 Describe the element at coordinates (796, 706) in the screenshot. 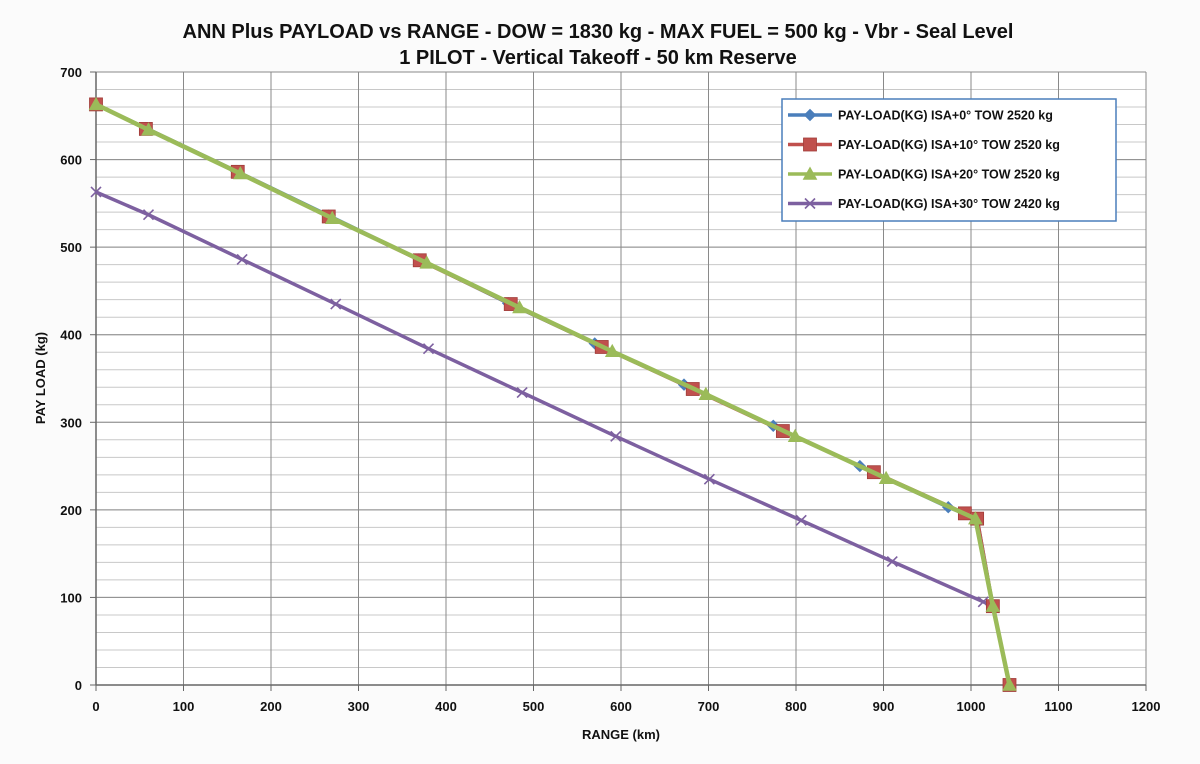

I see `x-tick-label: 800` at that location.